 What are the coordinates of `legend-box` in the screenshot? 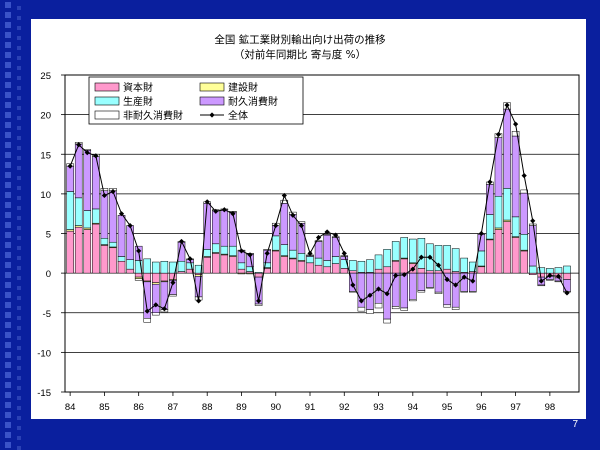 It's located at (196, 100).